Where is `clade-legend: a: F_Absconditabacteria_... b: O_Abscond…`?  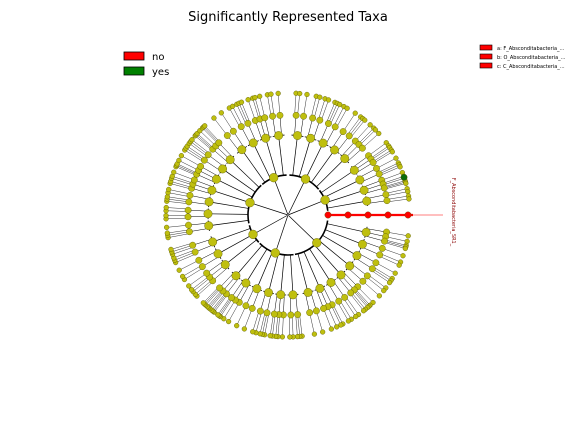 clade-legend: a: F_Absconditabacteria_... b: O_Abscond… is located at coordinates (522, 57).